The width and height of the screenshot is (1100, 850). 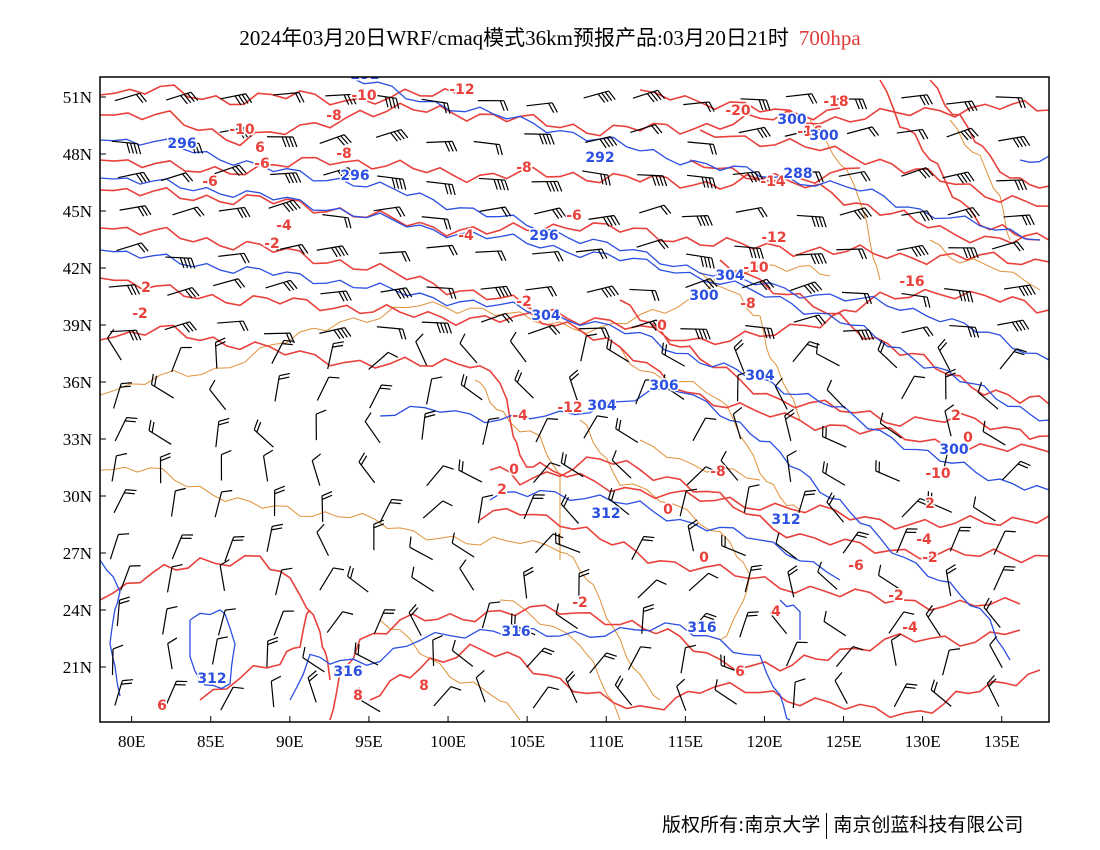 I want to click on height-label: 304, so click(x=545, y=316).